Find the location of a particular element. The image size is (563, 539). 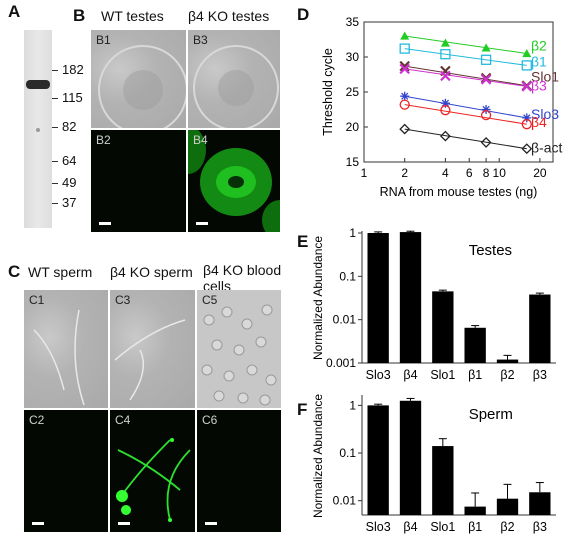

series-label: β1 is located at coordinates (539, 61).